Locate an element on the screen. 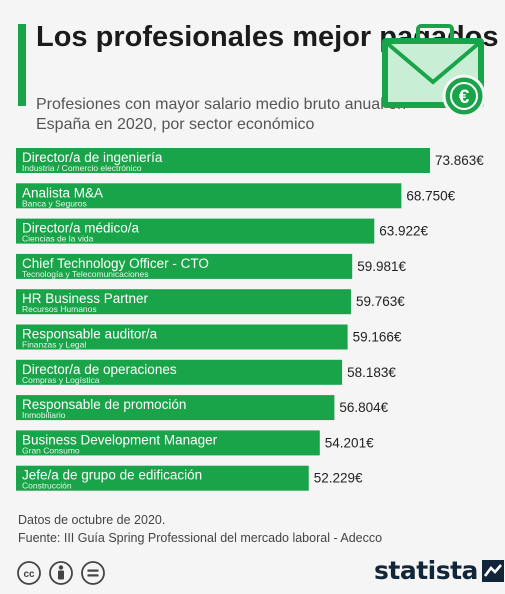 Image resolution: width=505 pixels, height=594 pixels. title-accent-bar is located at coordinates (22, 65).